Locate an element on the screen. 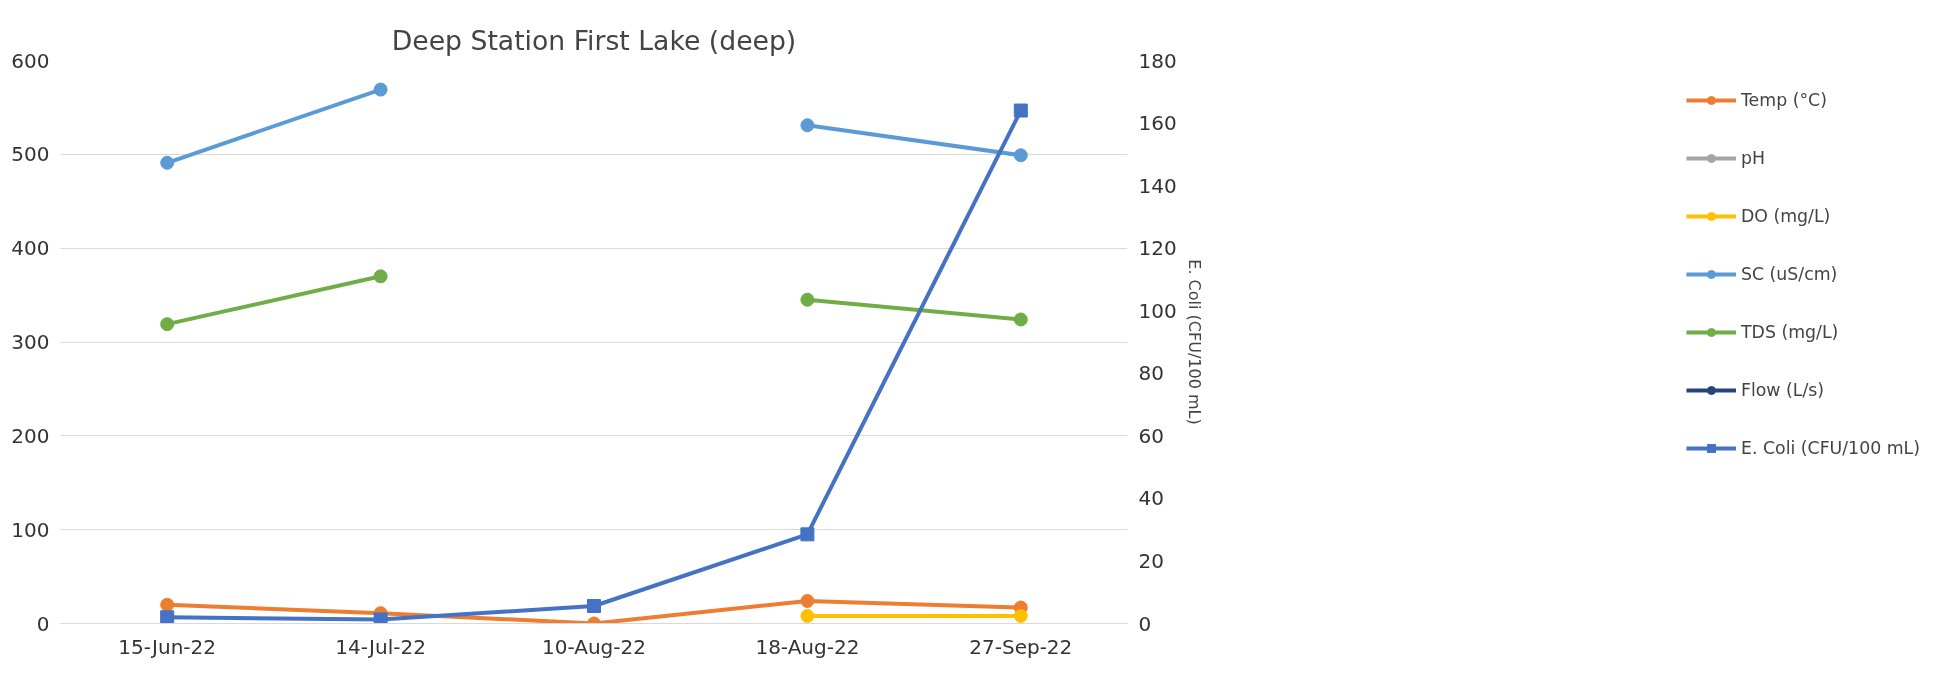 Image resolution: width=1950 pixels, height=683 pixels. y-tick-label: 600 is located at coordinates (30, 60).